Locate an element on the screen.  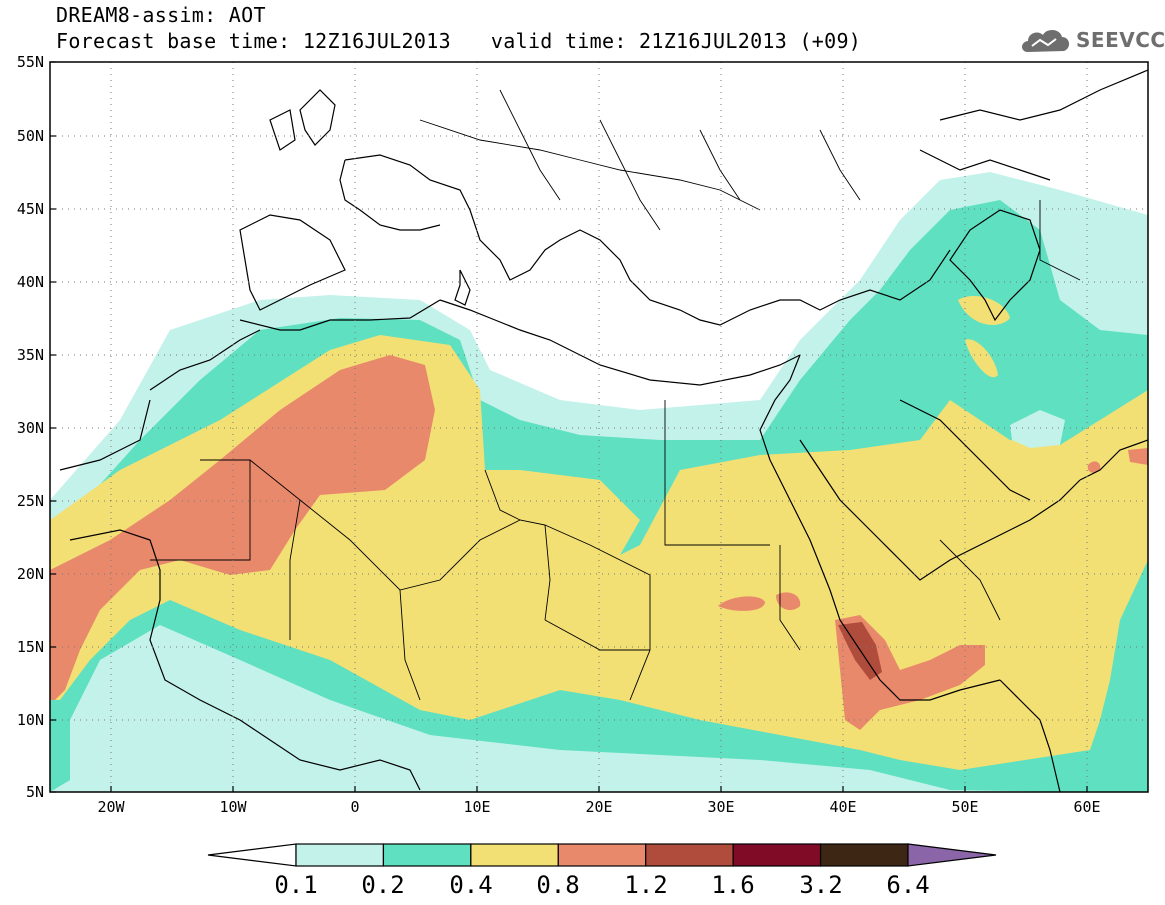
lon-label: 20E is located at coordinates (598, 807).